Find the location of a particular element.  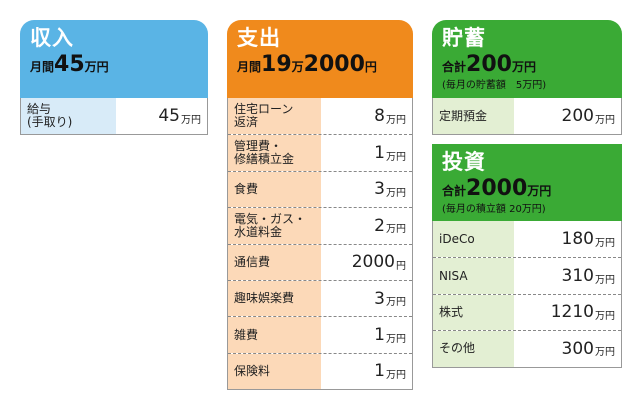

table-row: 趣味娯楽費 3 万円 is located at coordinates (320, 298).